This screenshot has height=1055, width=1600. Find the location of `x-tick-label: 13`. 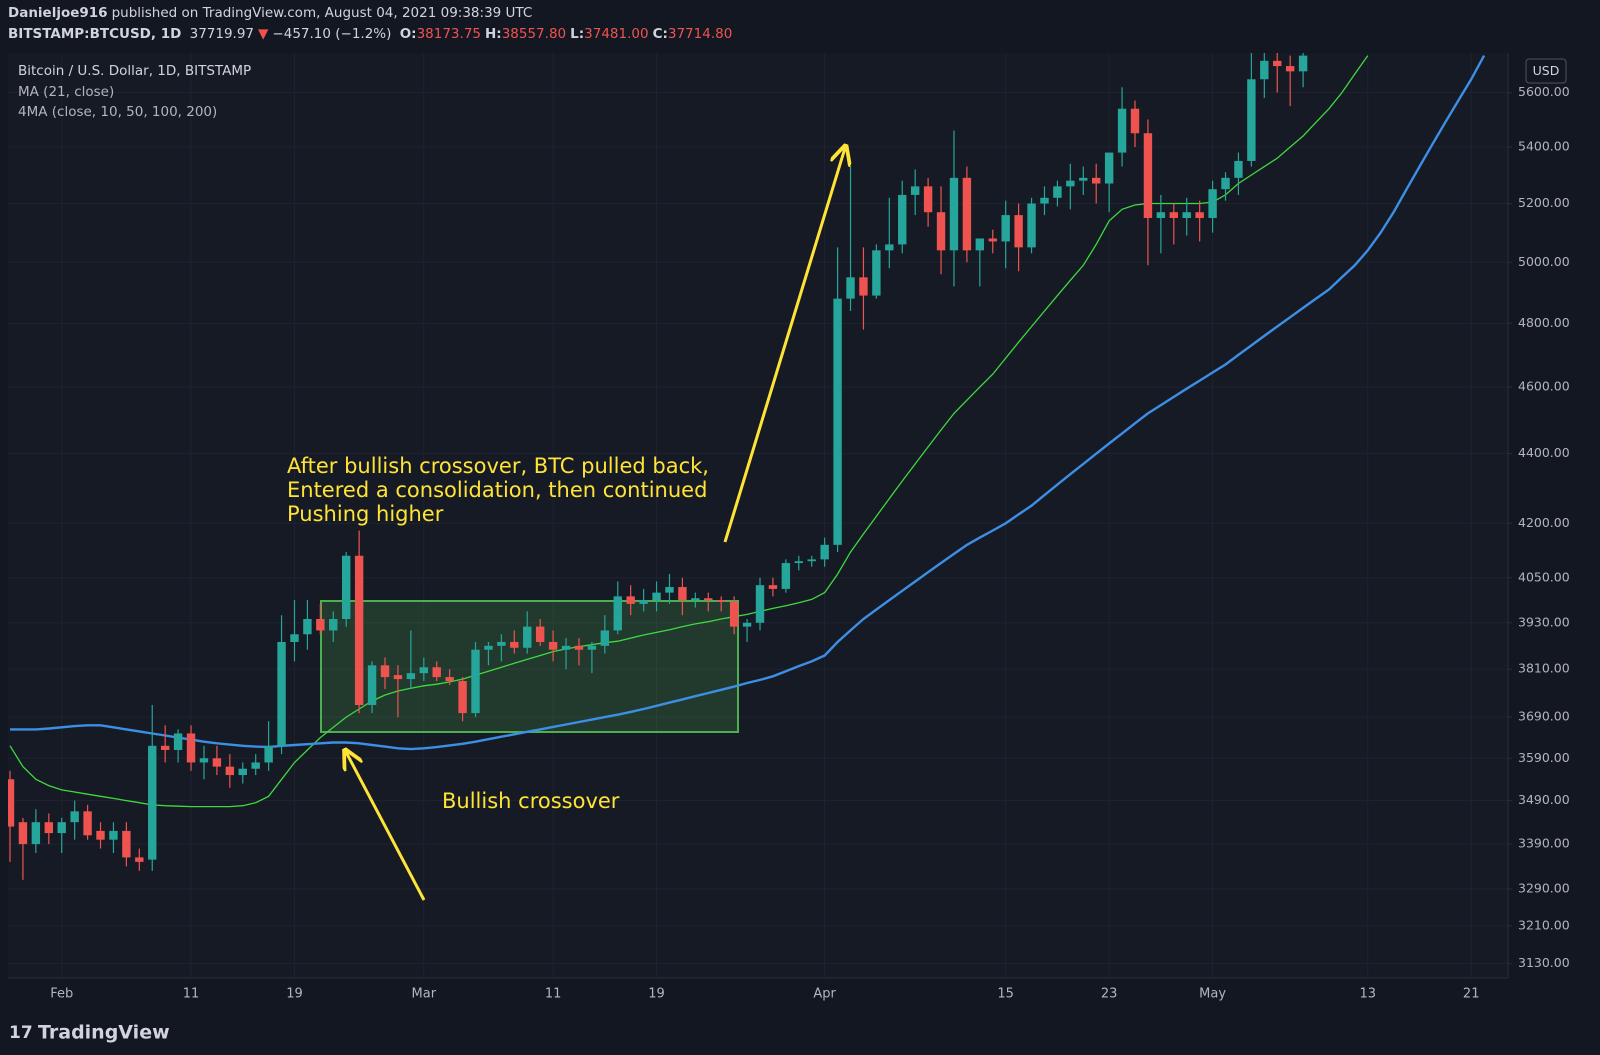

x-tick-label: 13 is located at coordinates (1367, 994).